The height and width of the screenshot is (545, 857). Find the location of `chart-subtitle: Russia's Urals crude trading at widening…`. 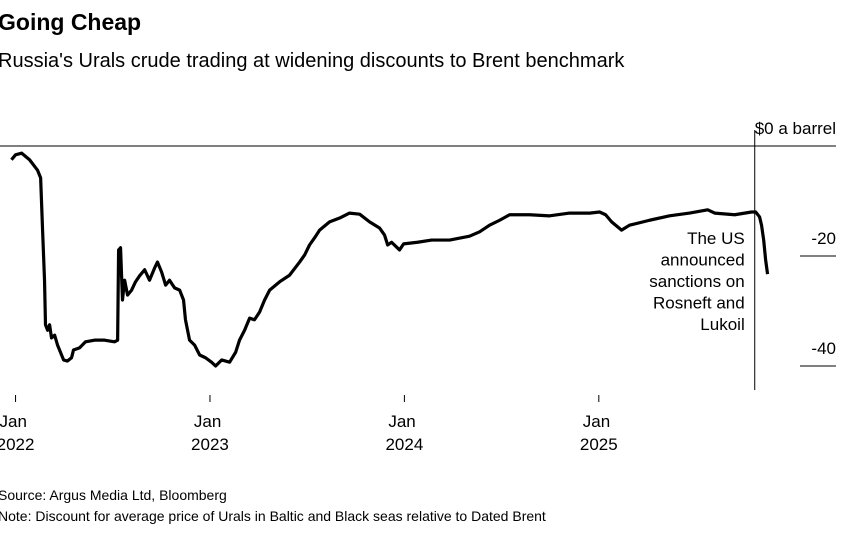

chart-subtitle: Russia's Urals crude trading at widening… is located at coordinates (312, 61).